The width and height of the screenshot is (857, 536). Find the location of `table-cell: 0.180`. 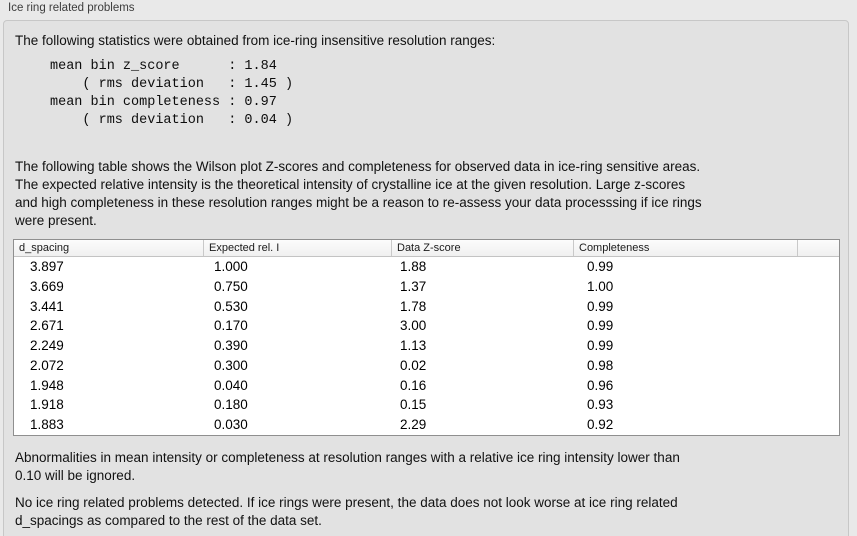

table-cell: 0.180 is located at coordinates (231, 405).